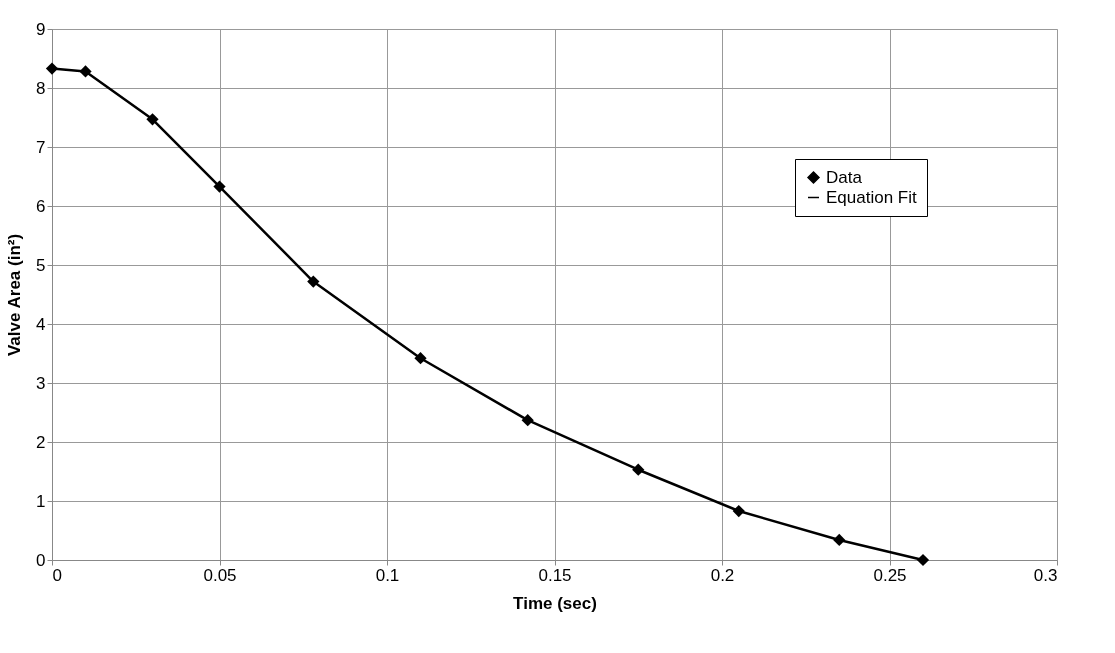 This screenshot has height=653, width=1115. Describe the element at coordinates (220, 575) in the screenshot. I see `x-tick-label: 0.05` at that location.